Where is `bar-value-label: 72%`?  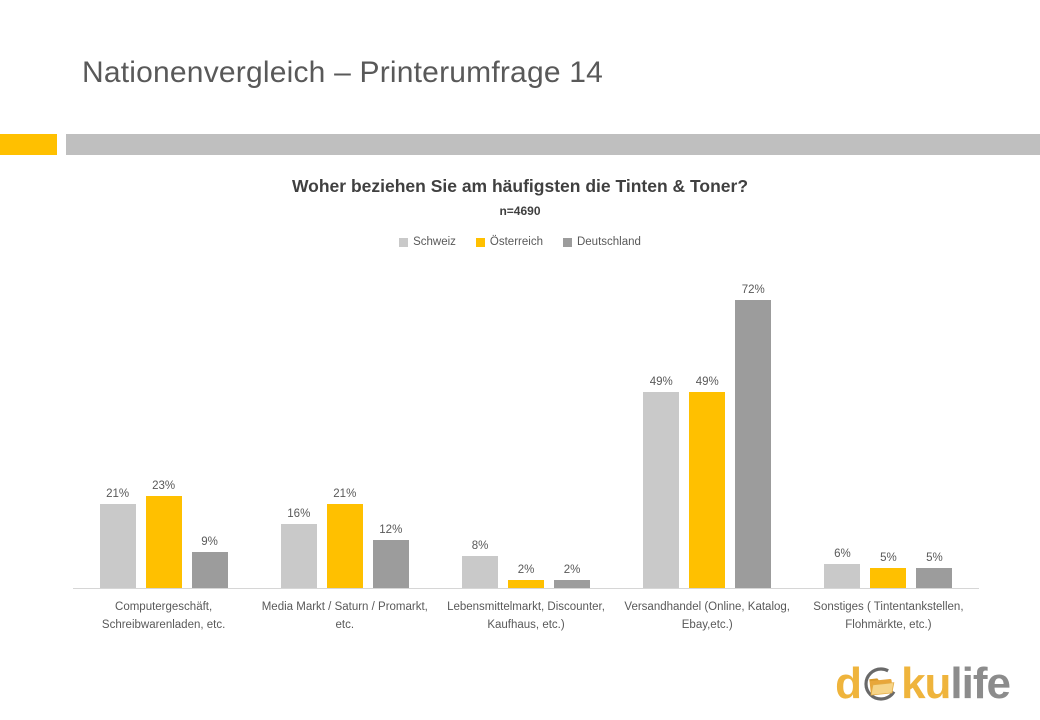 bar-value-label: 72% is located at coordinates (753, 290).